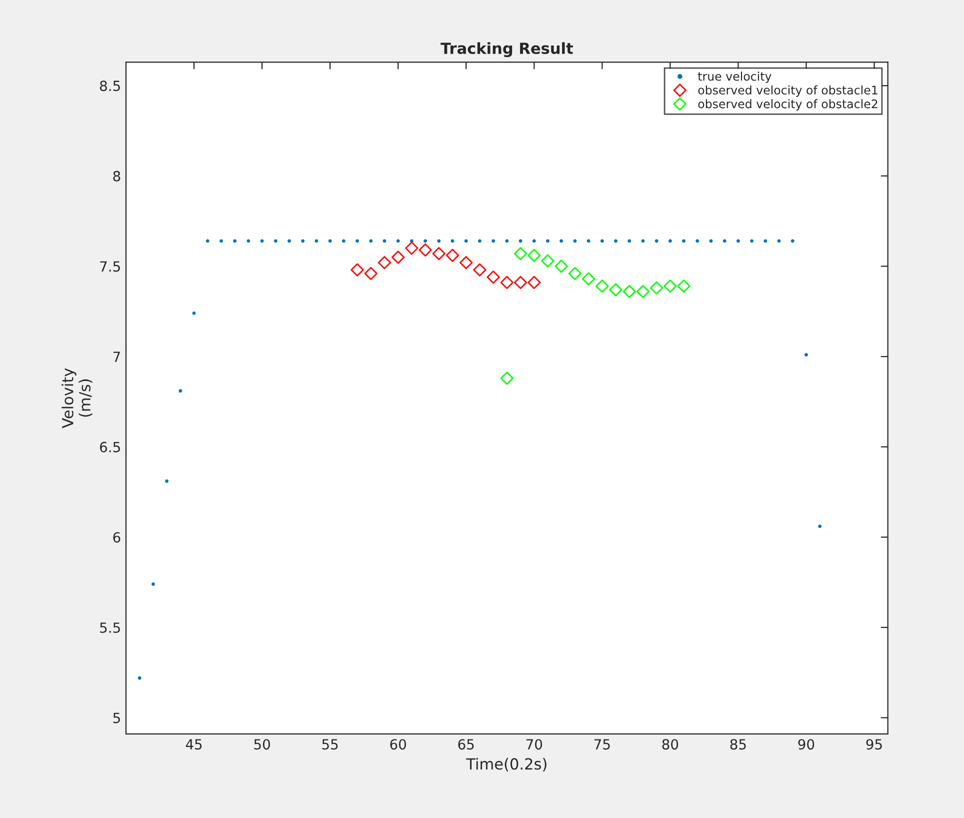 This screenshot has height=818, width=964. Describe the element at coordinates (738, 744) in the screenshot. I see `x-tick-label: 85` at that location.